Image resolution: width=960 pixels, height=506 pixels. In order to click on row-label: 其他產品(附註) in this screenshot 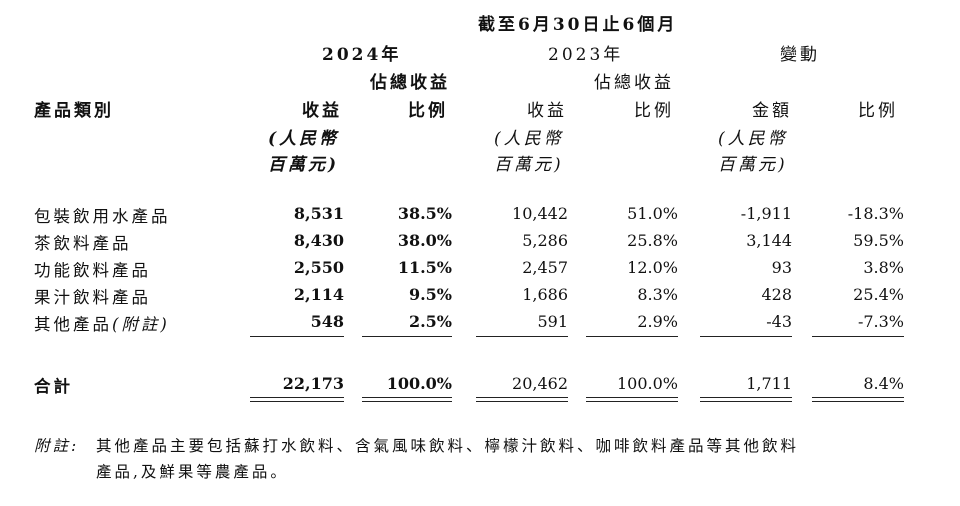, I will do `click(102, 323)`.